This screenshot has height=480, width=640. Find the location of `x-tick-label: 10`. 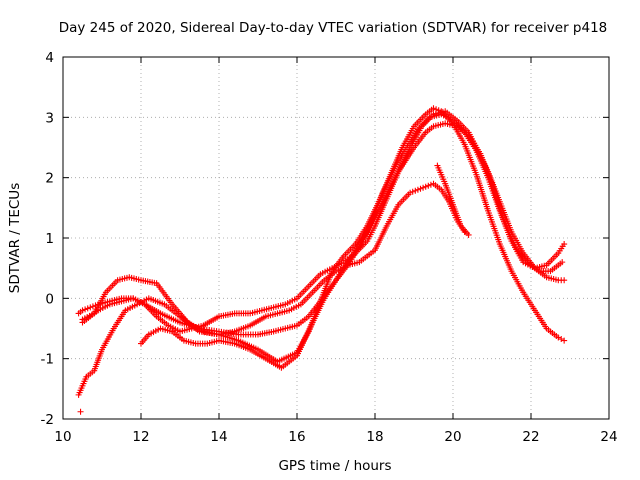

x-tick-label: 10 is located at coordinates (62, 437).